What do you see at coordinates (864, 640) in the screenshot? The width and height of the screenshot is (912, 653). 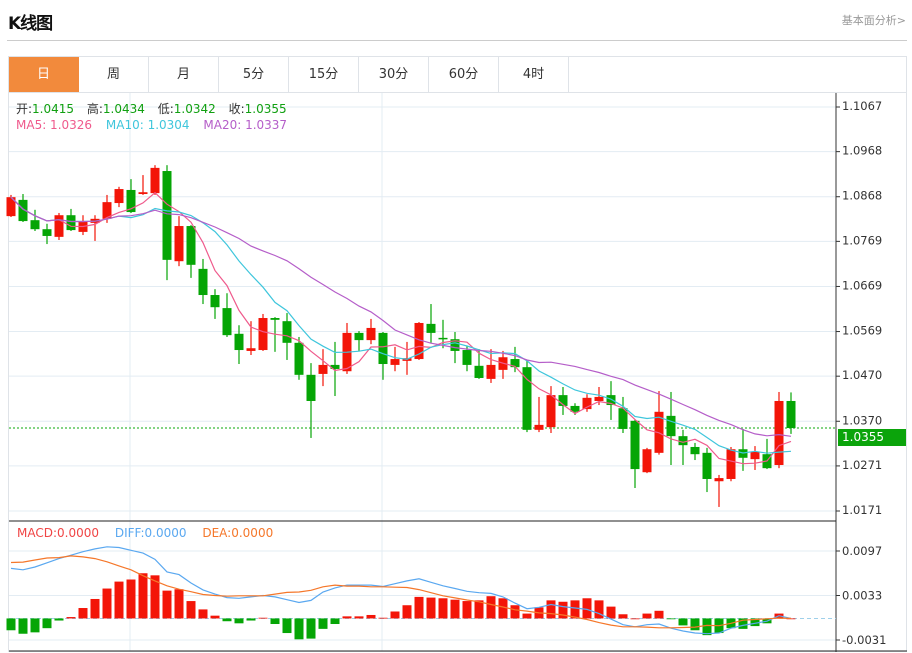 I see `macd-tick-label: -0.0031` at bounding box center [864, 640].